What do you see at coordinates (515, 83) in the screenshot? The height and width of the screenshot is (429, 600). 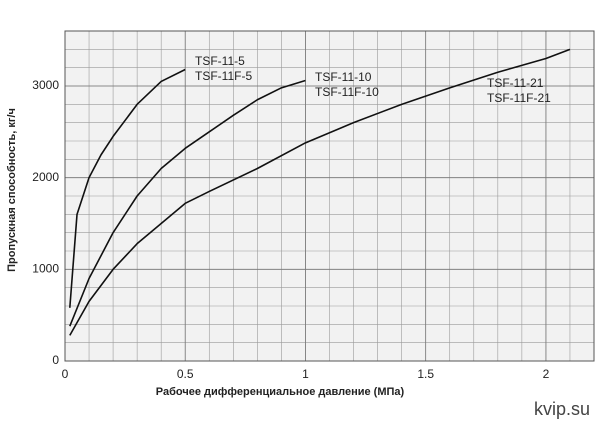 I see `series-label: TSF-11-21` at bounding box center [515, 83].